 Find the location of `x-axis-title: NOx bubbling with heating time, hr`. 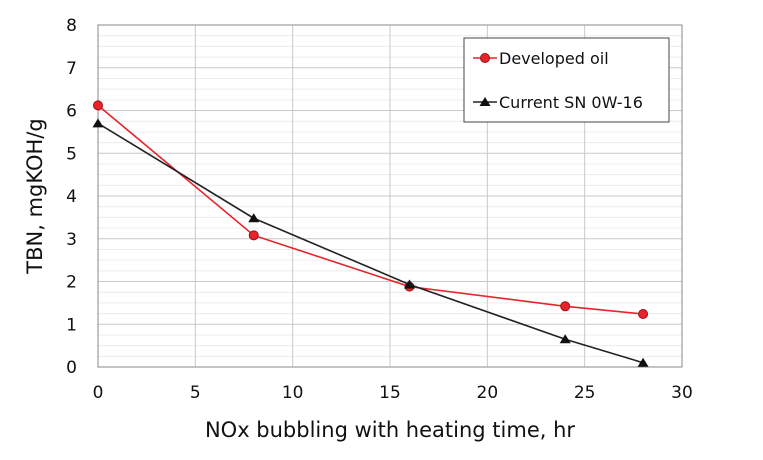

x-axis-title: NOx bubbling with heating time, hr is located at coordinates (390, 430).